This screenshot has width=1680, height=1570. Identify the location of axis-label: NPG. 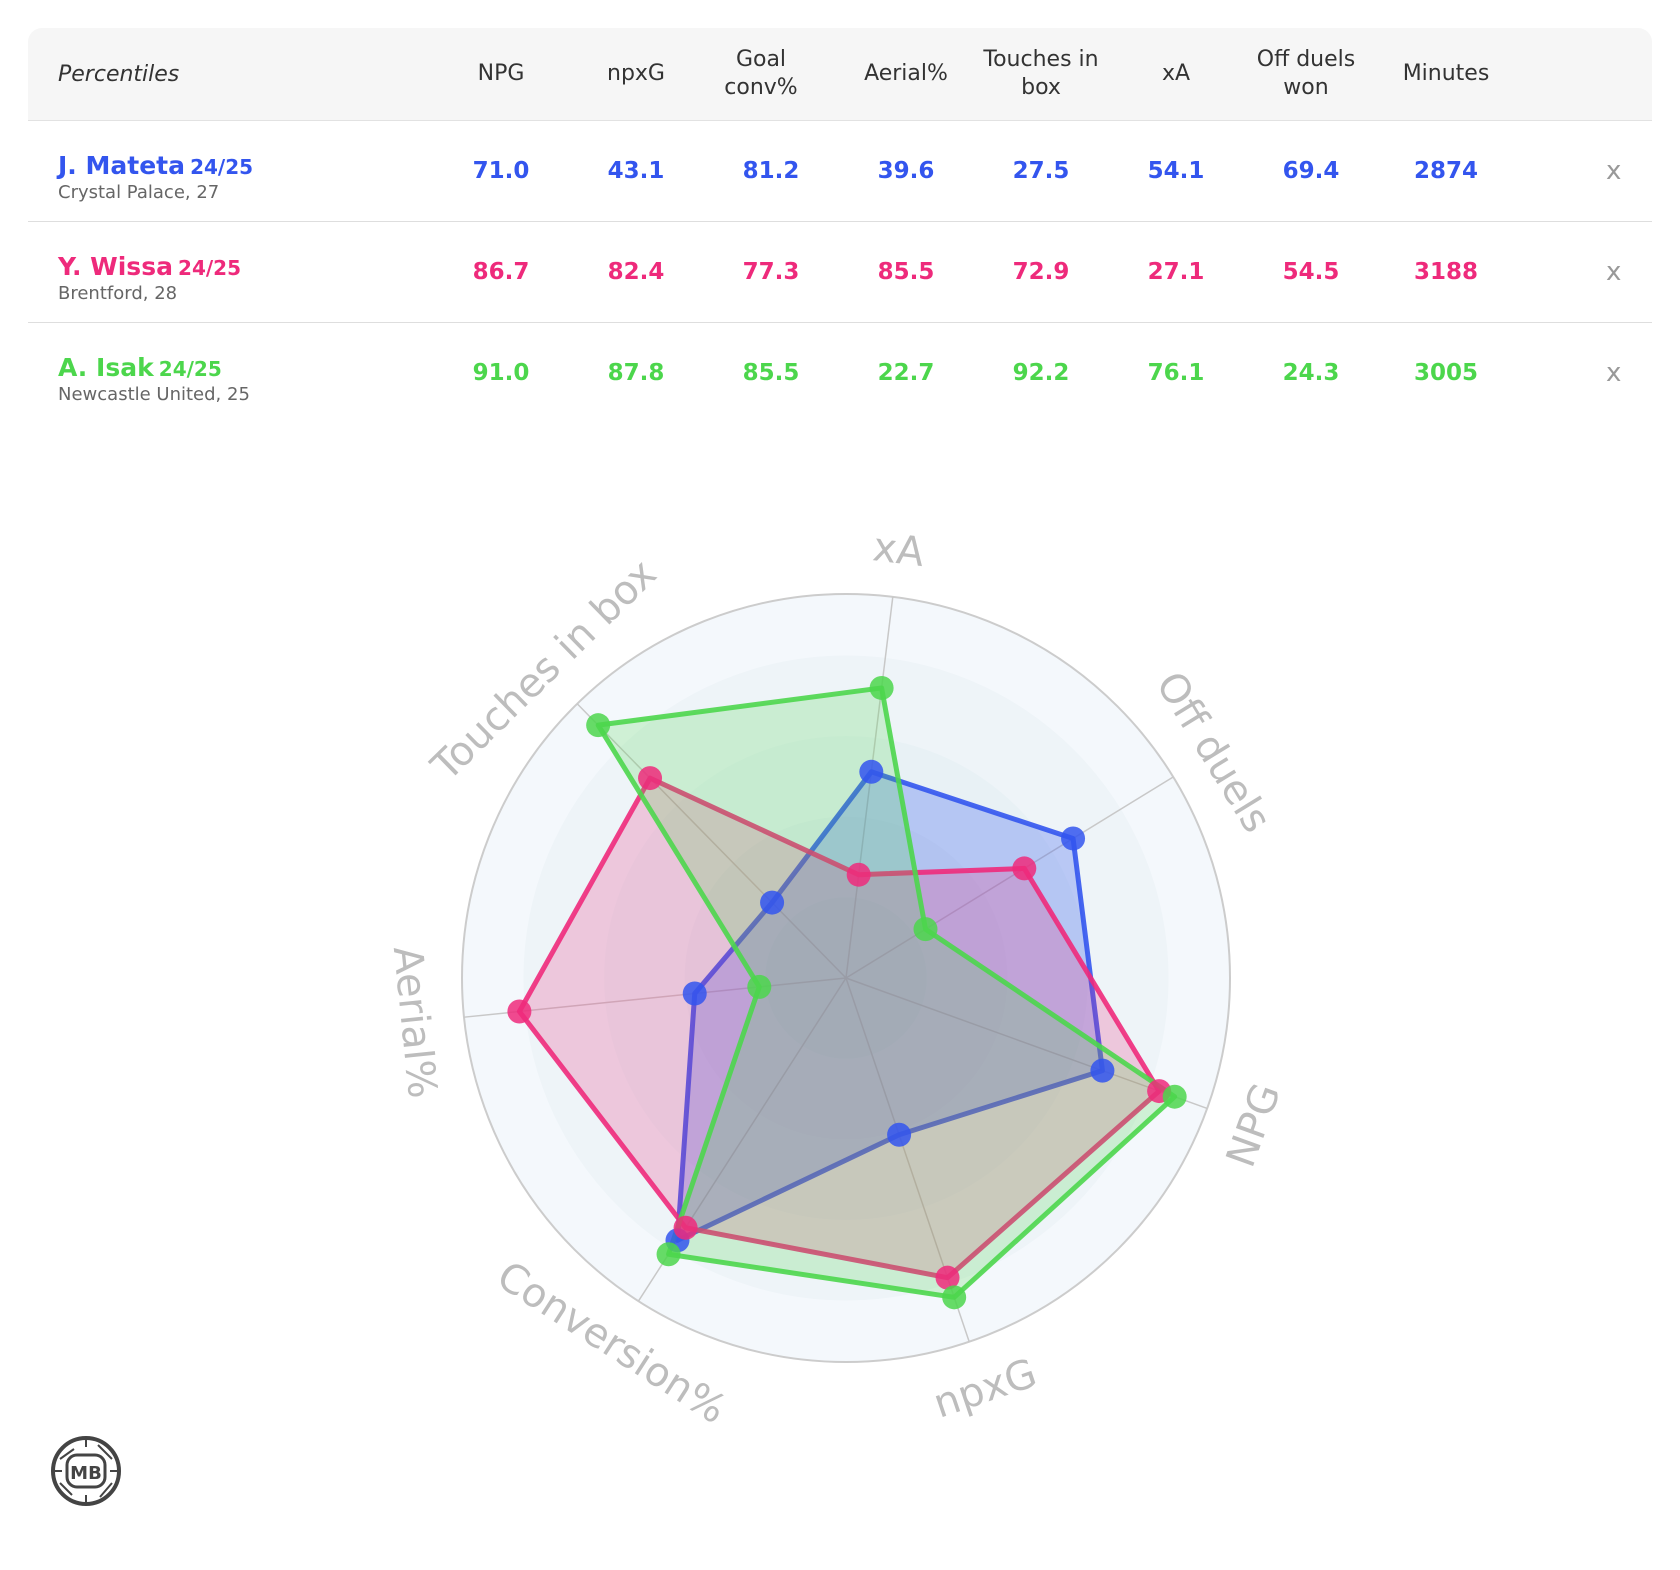
(1254, 1126).